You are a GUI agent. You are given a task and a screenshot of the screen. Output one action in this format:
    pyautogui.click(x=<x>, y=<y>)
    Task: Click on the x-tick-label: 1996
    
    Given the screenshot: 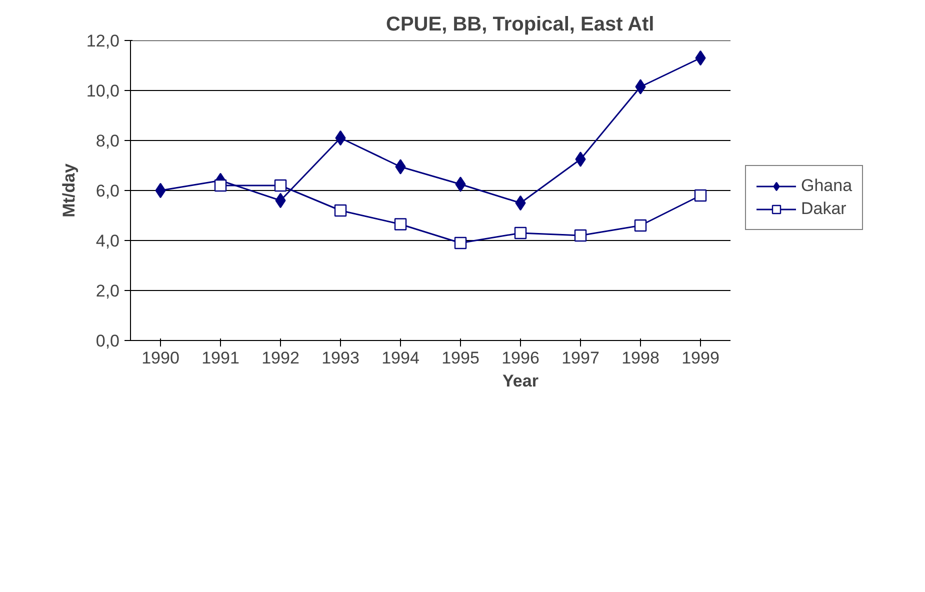 What is the action you would take?
    pyautogui.click(x=521, y=358)
    